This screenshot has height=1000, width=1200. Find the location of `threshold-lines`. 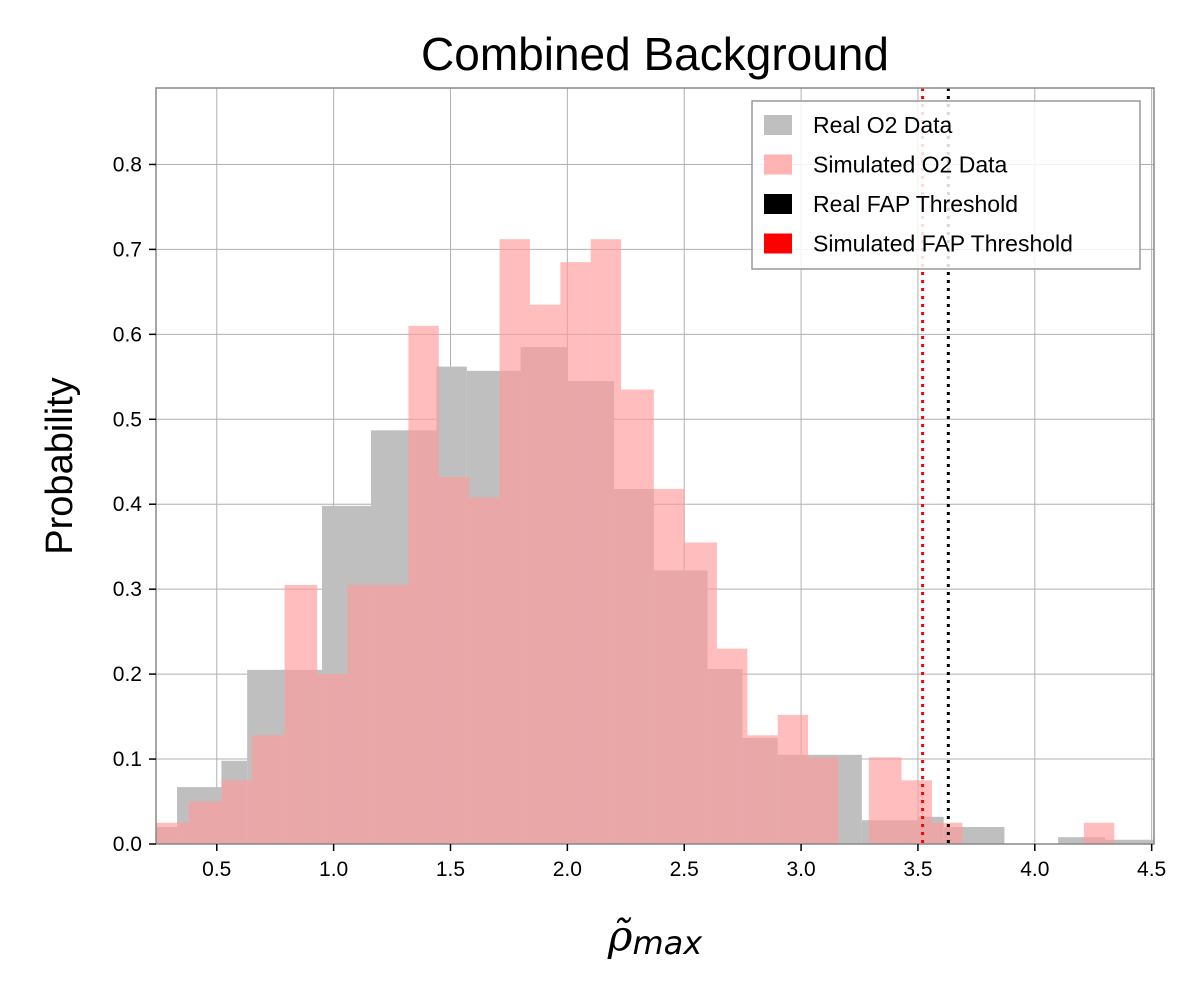

threshold-lines is located at coordinates (935, 466).